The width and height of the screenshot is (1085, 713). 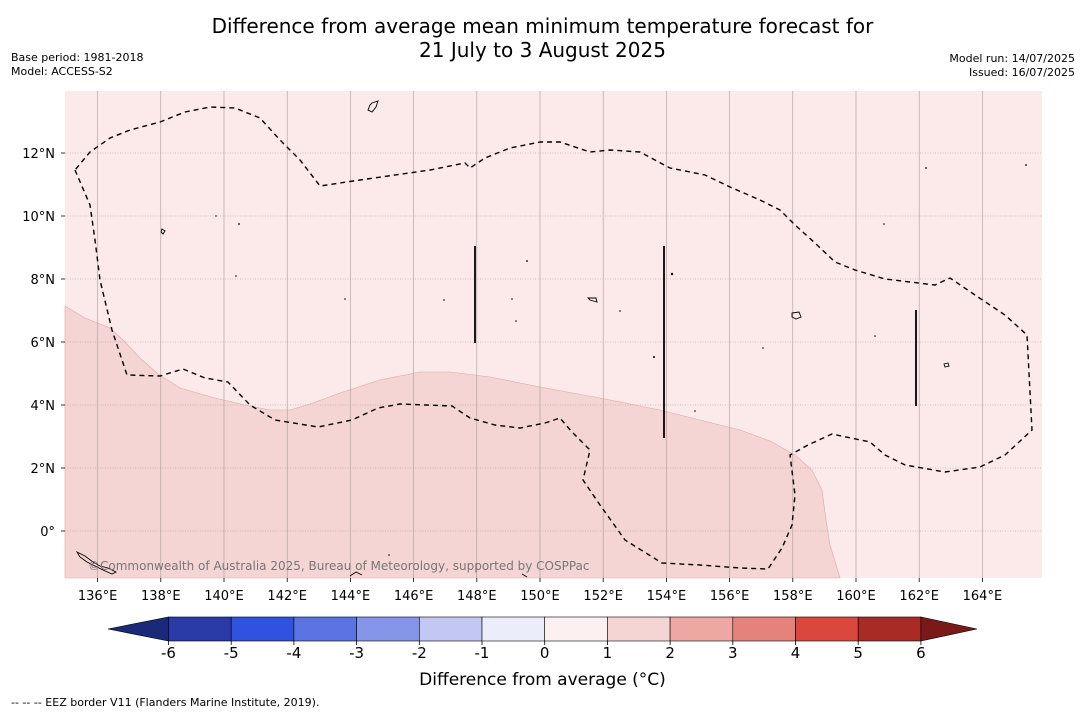 What do you see at coordinates (287, 596) in the screenshot?
I see `lon-label: 142°E` at bounding box center [287, 596].